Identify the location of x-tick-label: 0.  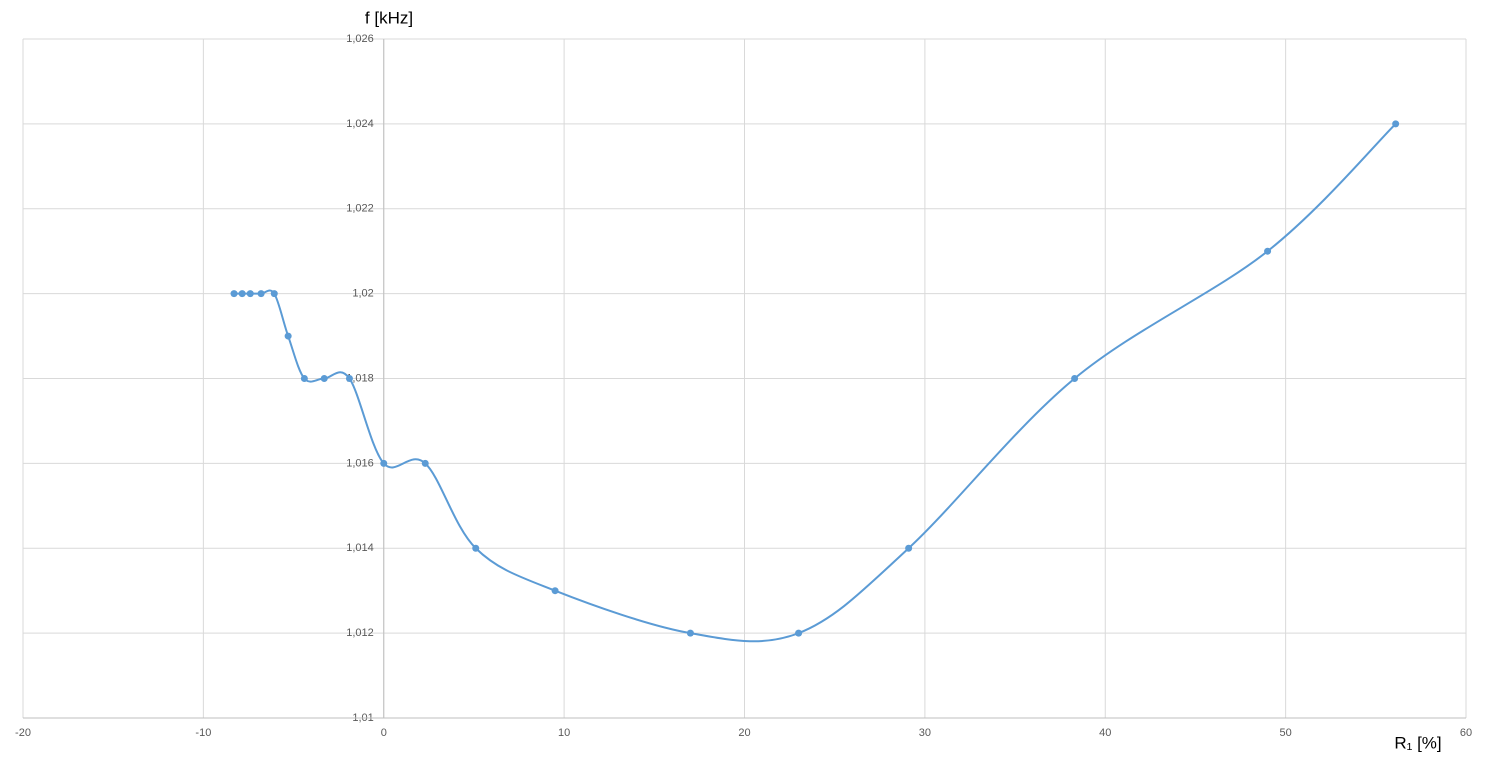
(384, 733).